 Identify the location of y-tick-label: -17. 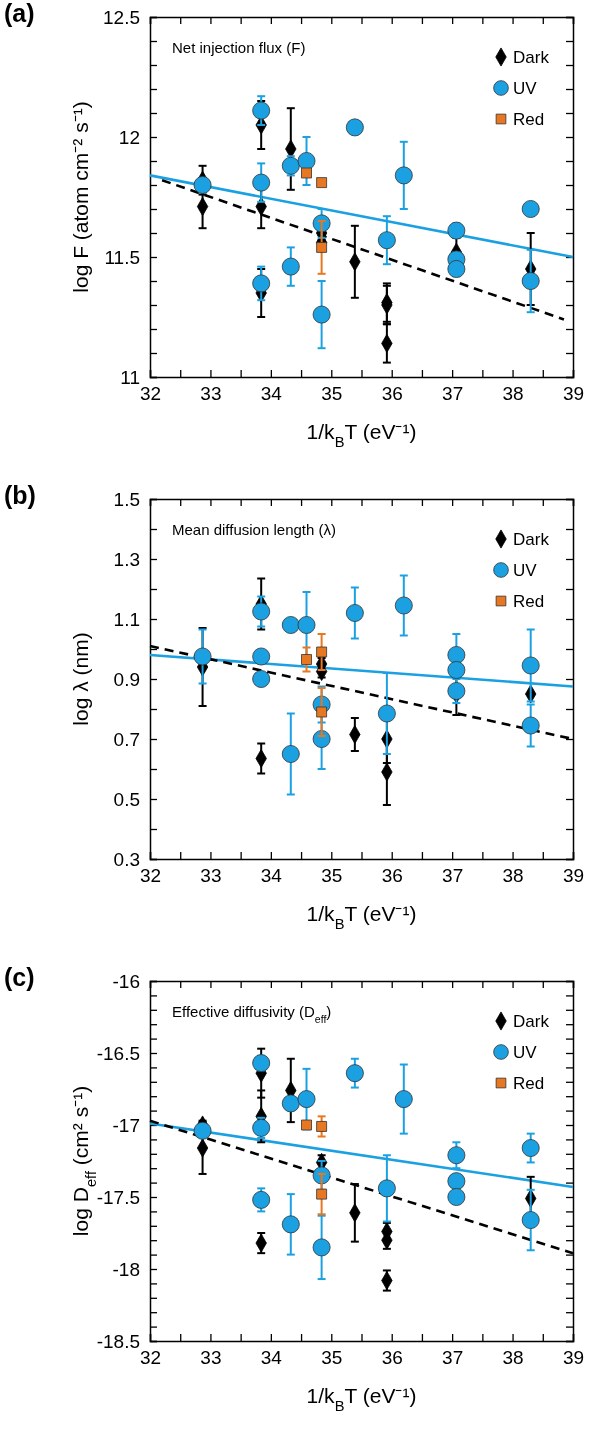
(126, 1125).